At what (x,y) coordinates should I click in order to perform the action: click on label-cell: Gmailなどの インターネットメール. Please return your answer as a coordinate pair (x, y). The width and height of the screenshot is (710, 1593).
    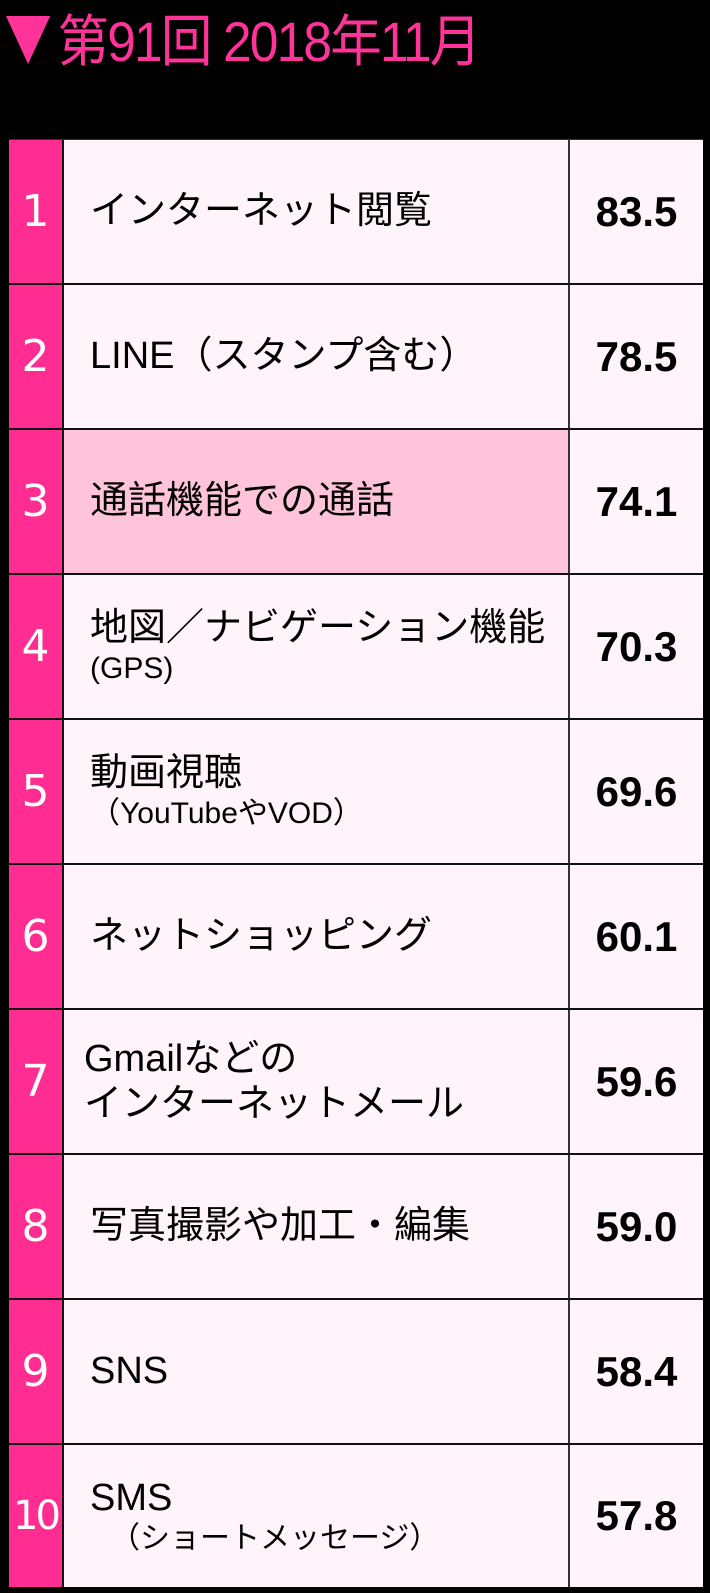
    Looking at the image, I should click on (317, 1081).